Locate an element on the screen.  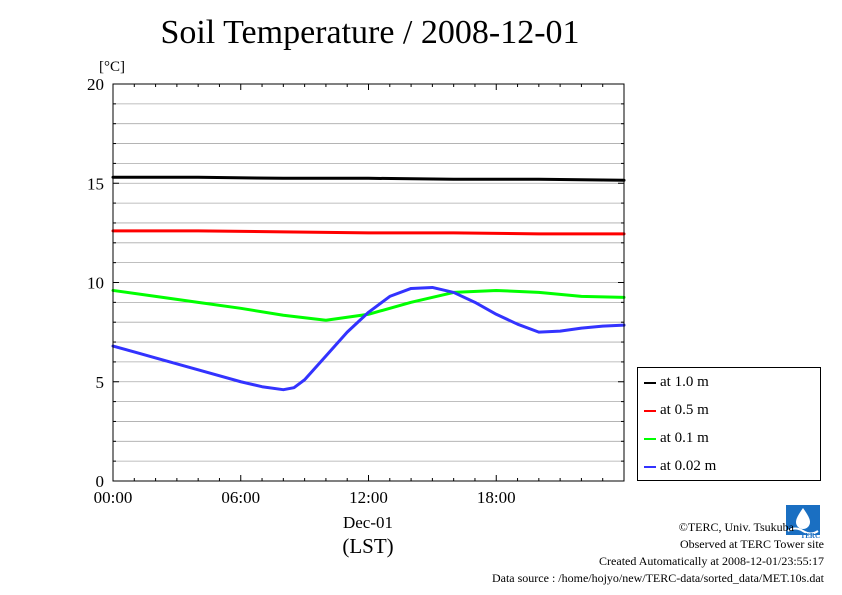
legend-label: at 0.02 m is located at coordinates (688, 466).